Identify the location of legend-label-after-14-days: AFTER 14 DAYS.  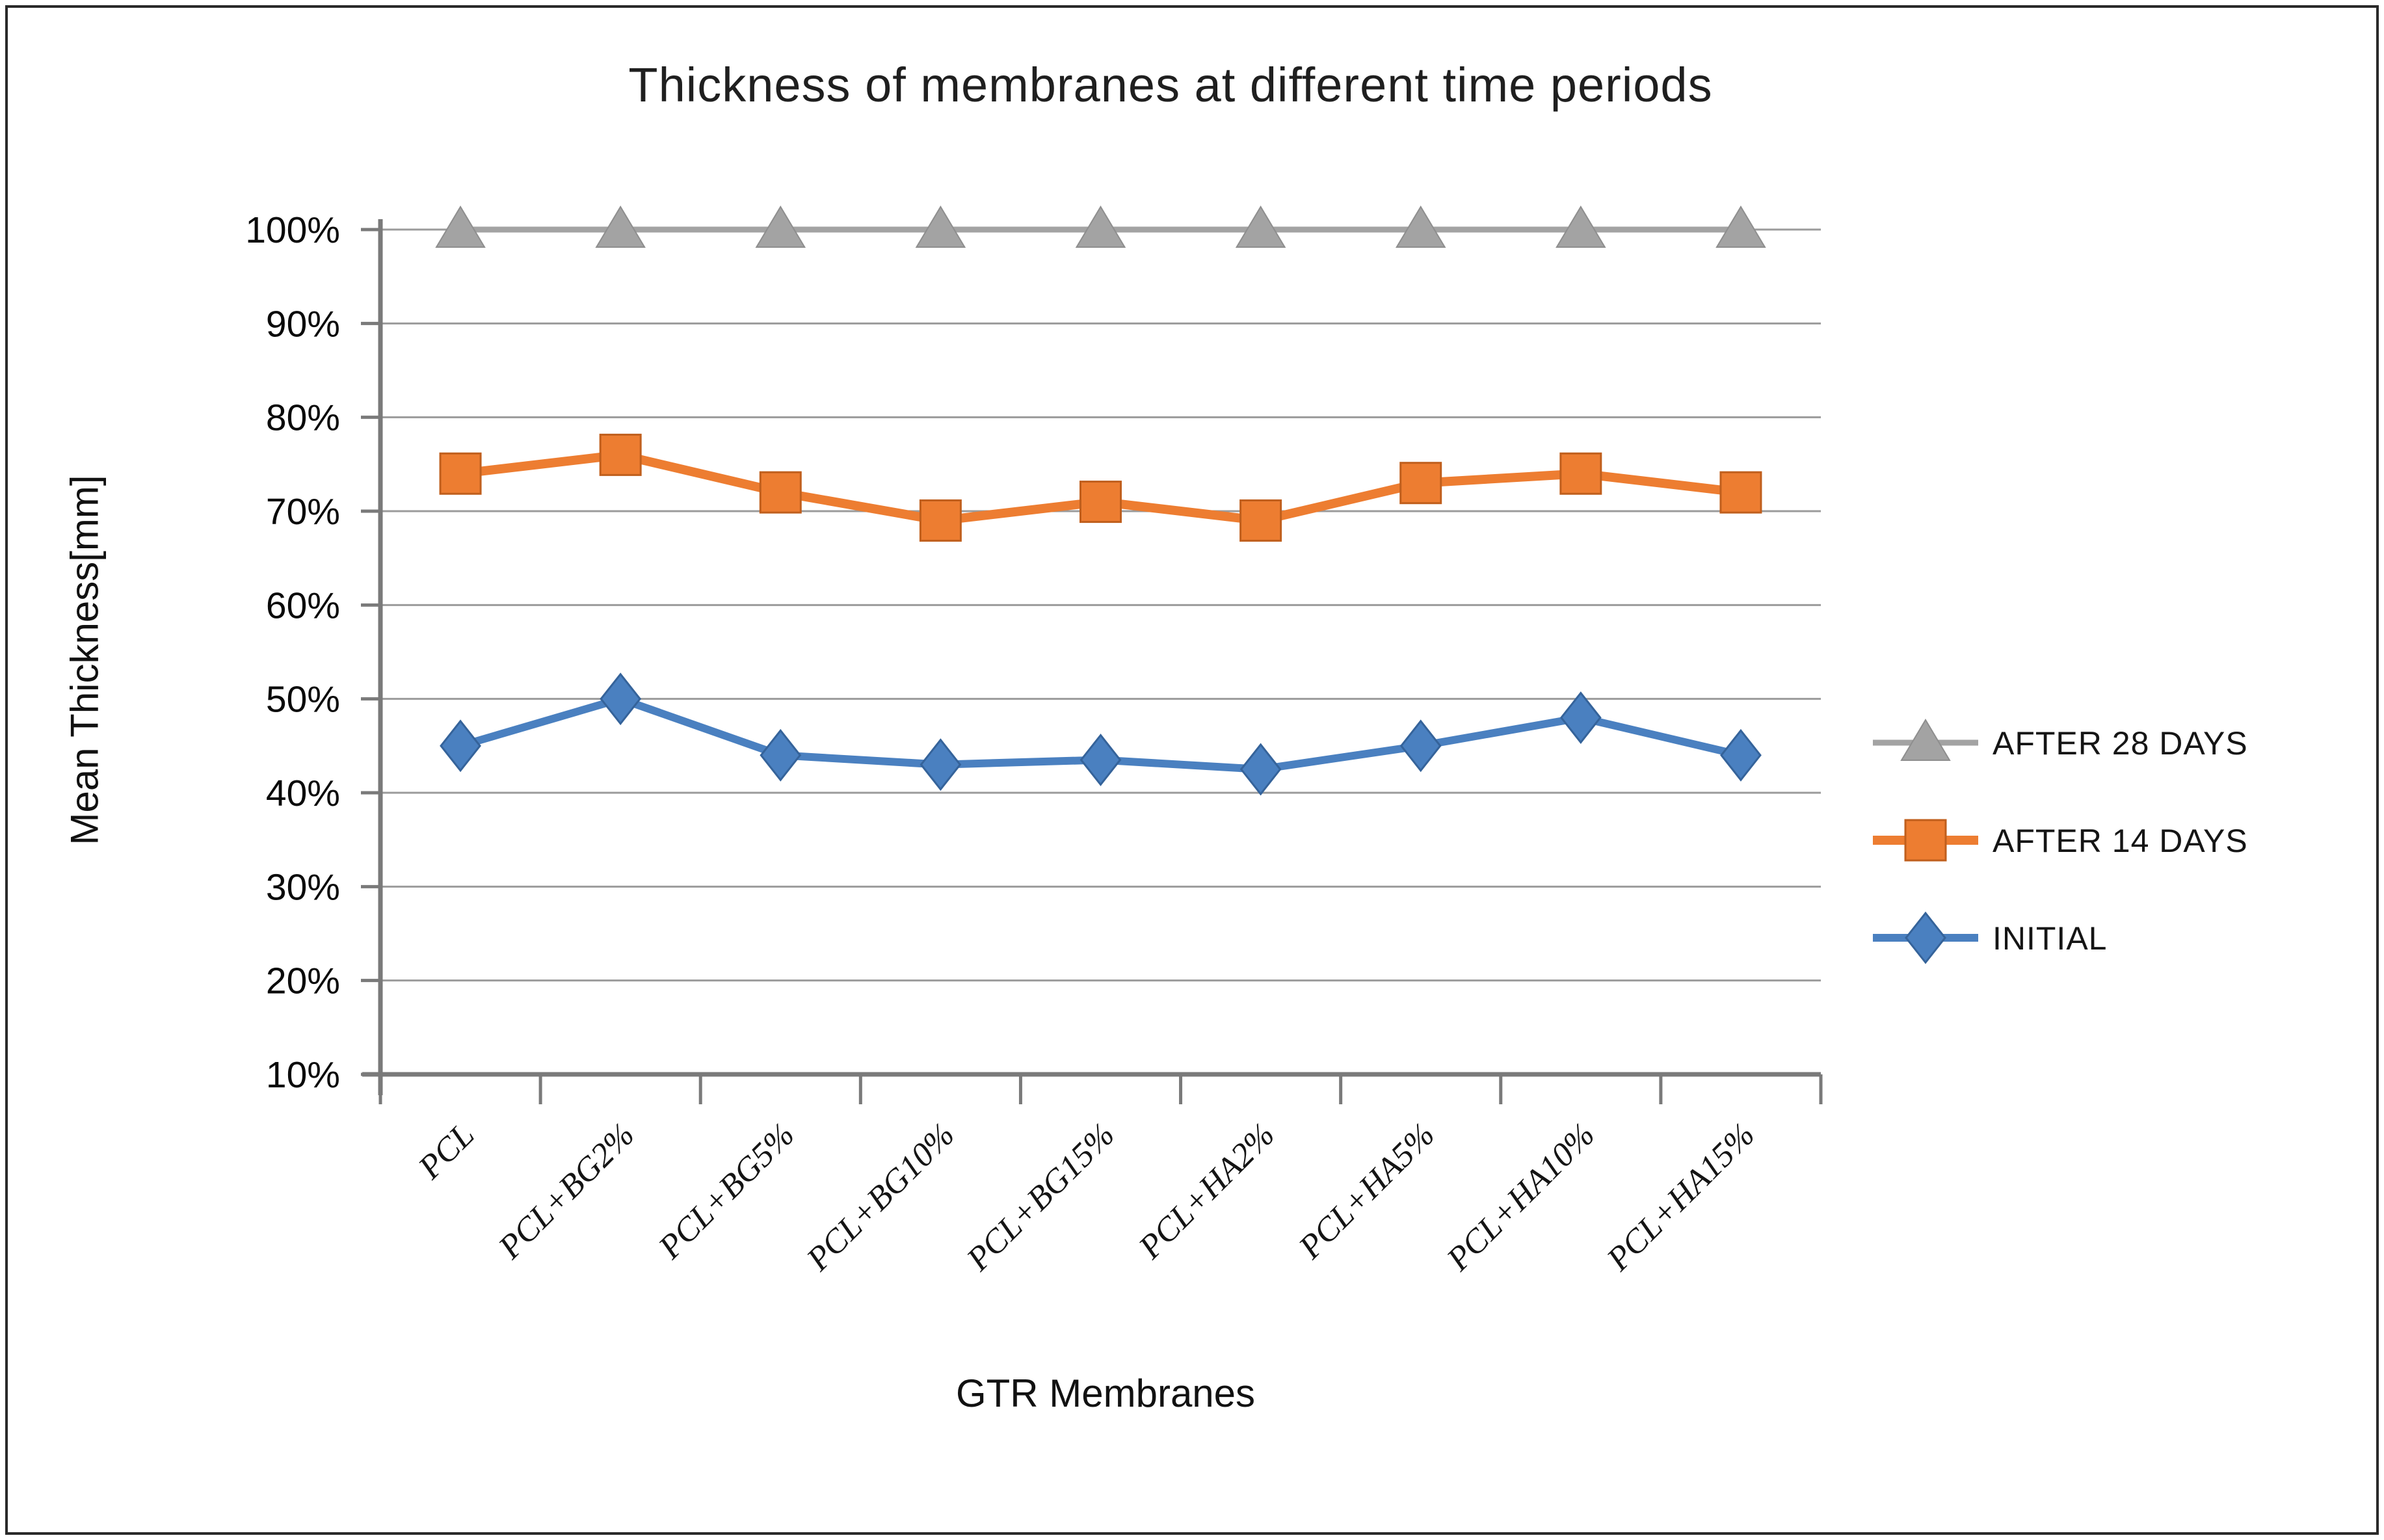
(2120, 841).